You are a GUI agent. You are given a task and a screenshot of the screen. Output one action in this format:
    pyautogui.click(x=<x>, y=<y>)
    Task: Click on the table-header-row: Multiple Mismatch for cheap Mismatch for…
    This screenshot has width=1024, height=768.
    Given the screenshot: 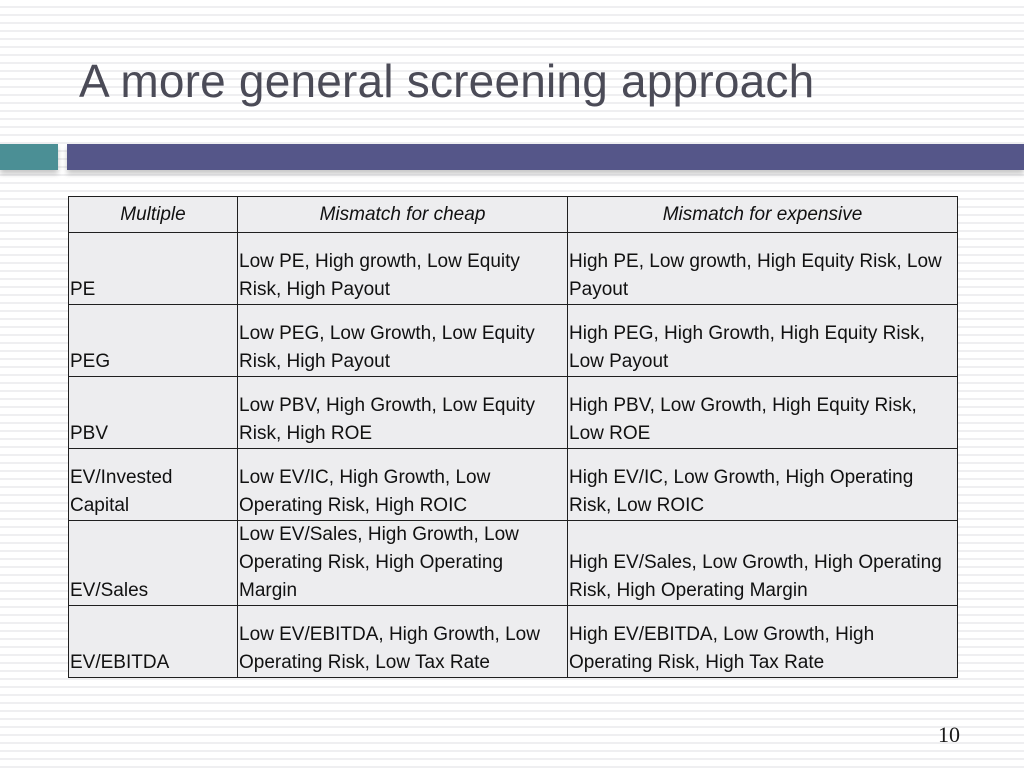 What is the action you would take?
    pyautogui.click(x=513, y=214)
    